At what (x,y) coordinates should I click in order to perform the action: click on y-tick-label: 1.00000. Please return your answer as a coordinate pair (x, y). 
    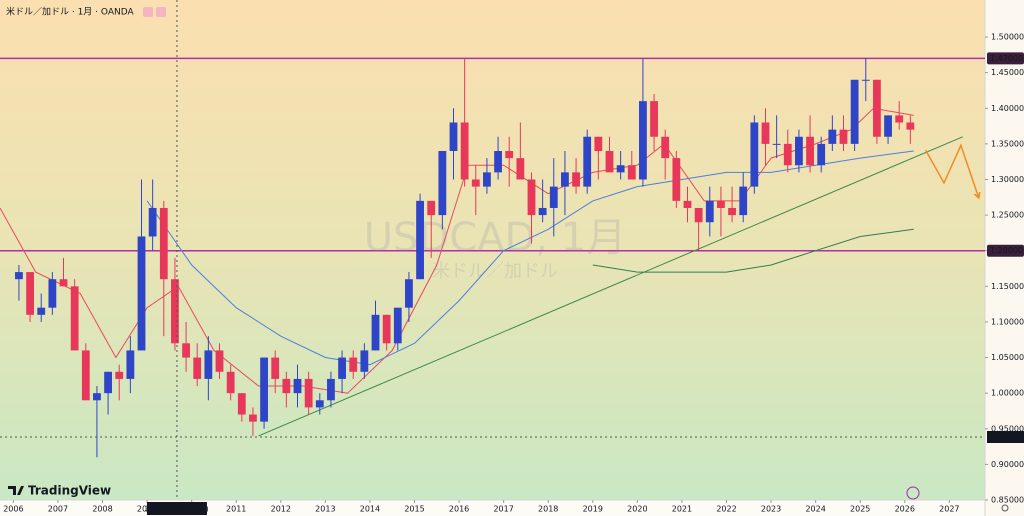
    Looking at the image, I should click on (1007, 393).